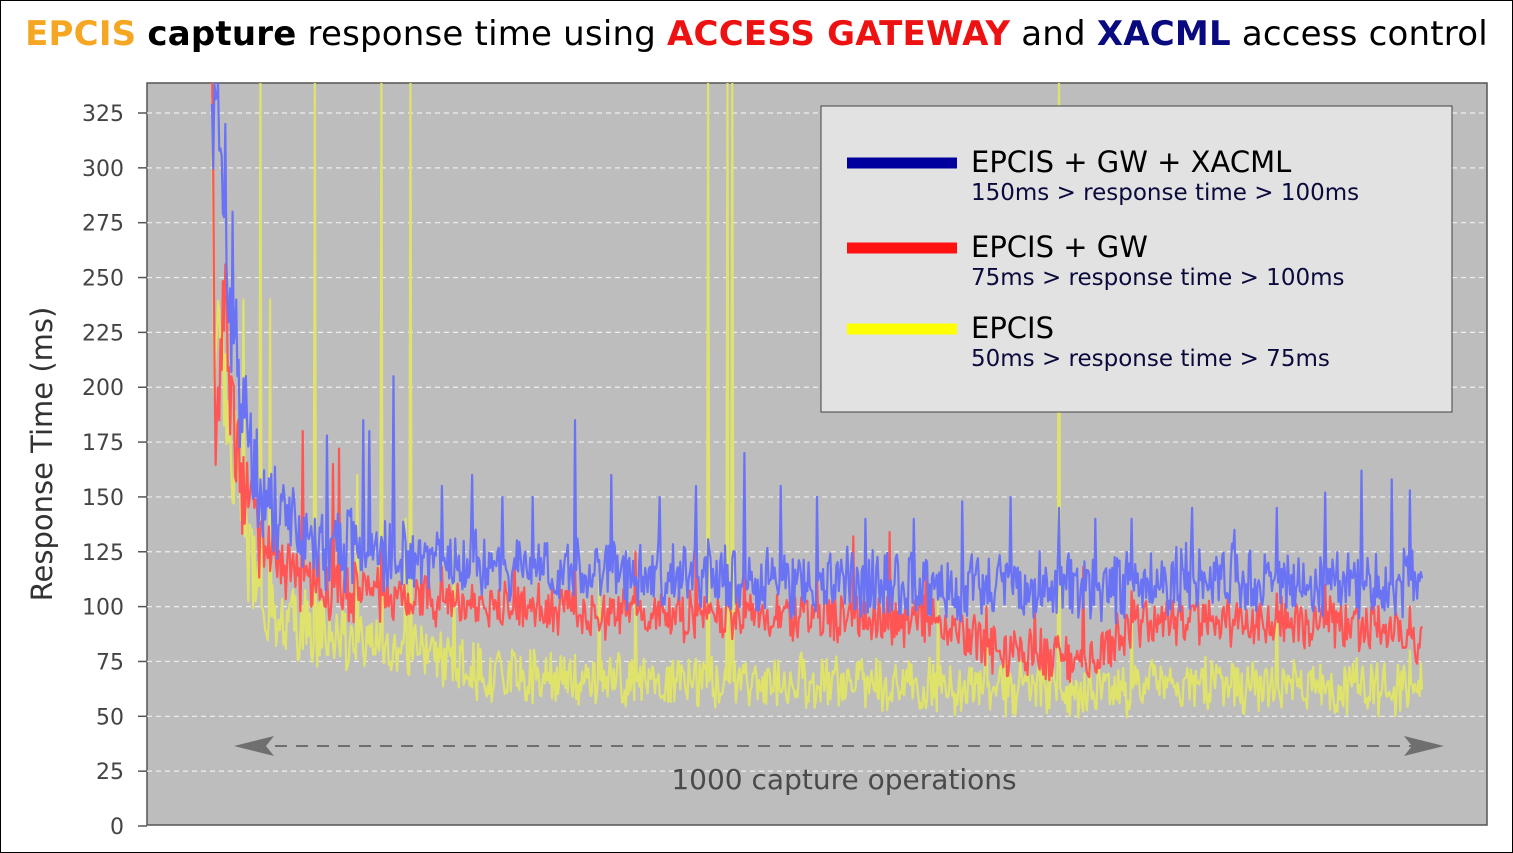 The image size is (1513, 853). What do you see at coordinates (114, 471) in the screenshot?
I see `y-axis: 0 25 50 75 100 125 150 175 200 225 250 275 300 325` at bounding box center [114, 471].